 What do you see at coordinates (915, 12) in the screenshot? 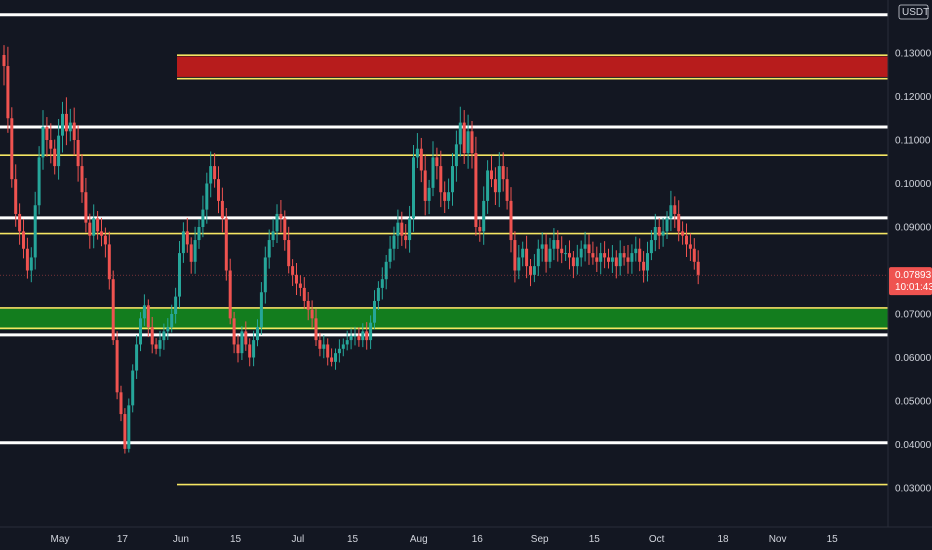
I see `currency-label: USDT` at bounding box center [915, 12].